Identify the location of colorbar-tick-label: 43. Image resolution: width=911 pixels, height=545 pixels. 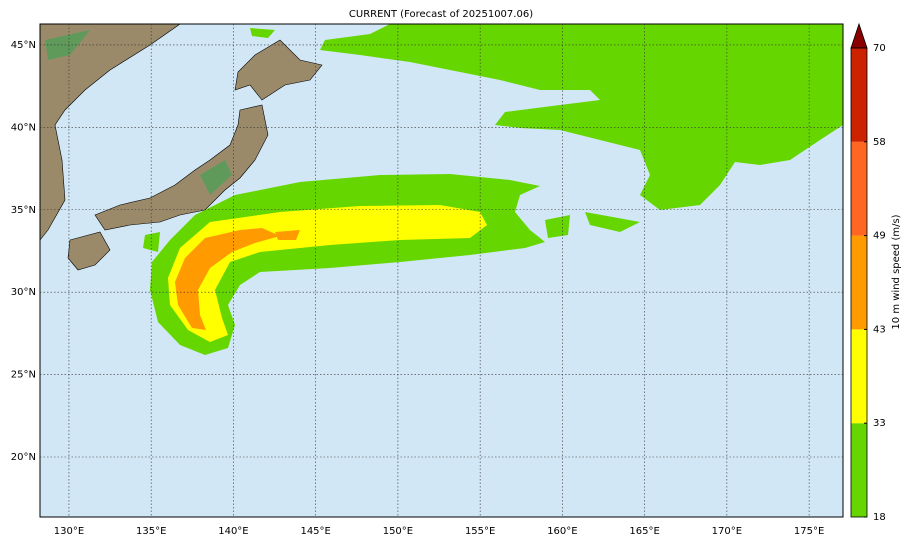
(879, 329).